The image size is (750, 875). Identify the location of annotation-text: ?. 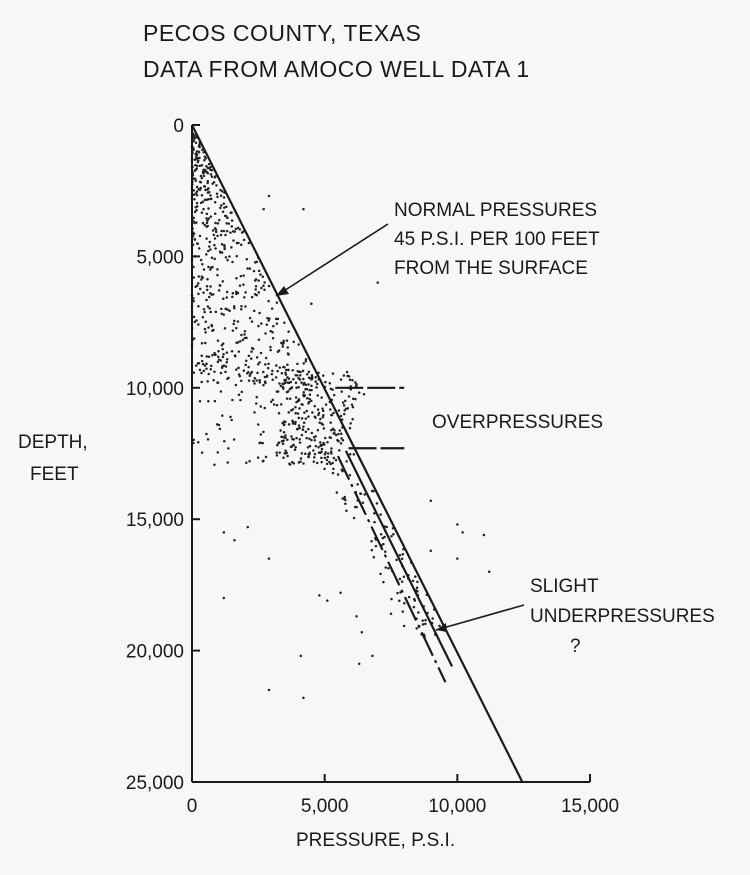
(575, 646).